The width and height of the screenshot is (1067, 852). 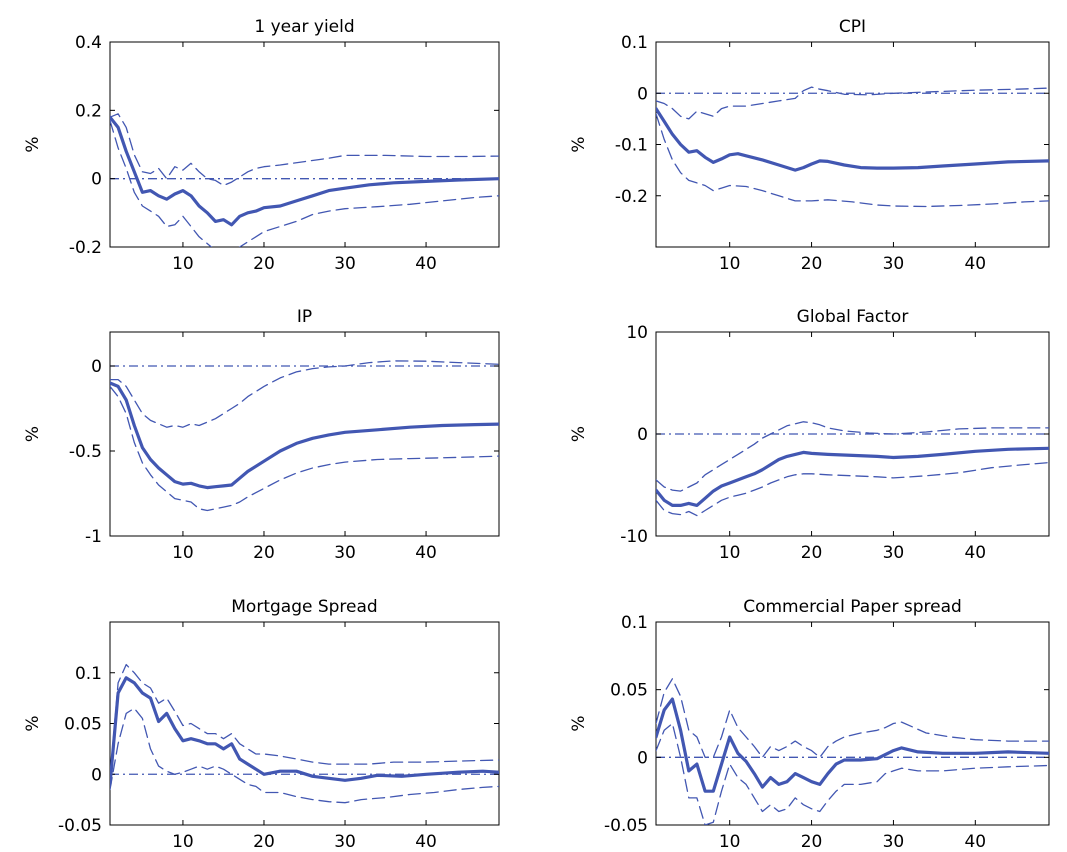 What do you see at coordinates (304, 27) in the screenshot?
I see `panel-title: 1 year yield` at bounding box center [304, 27].